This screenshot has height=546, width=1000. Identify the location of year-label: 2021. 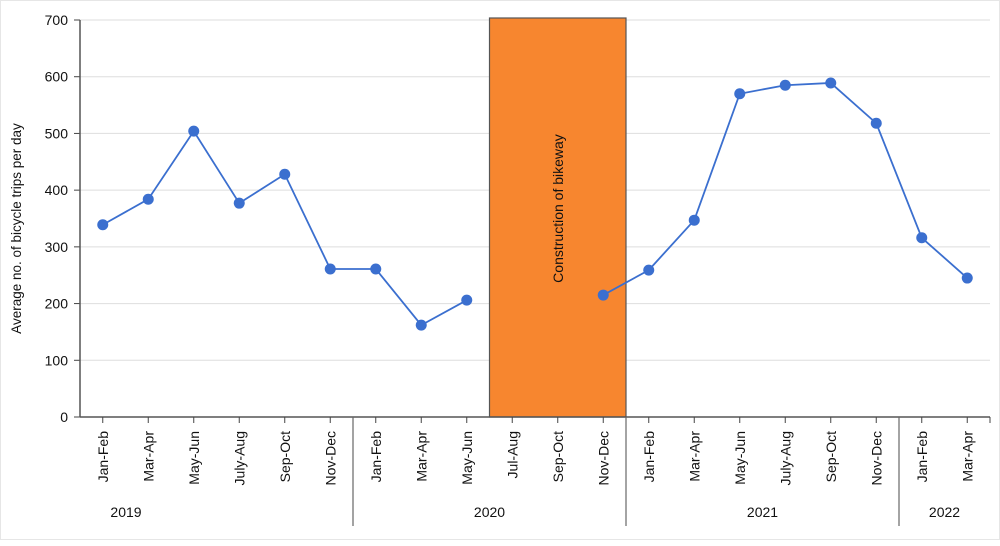
(762, 512).